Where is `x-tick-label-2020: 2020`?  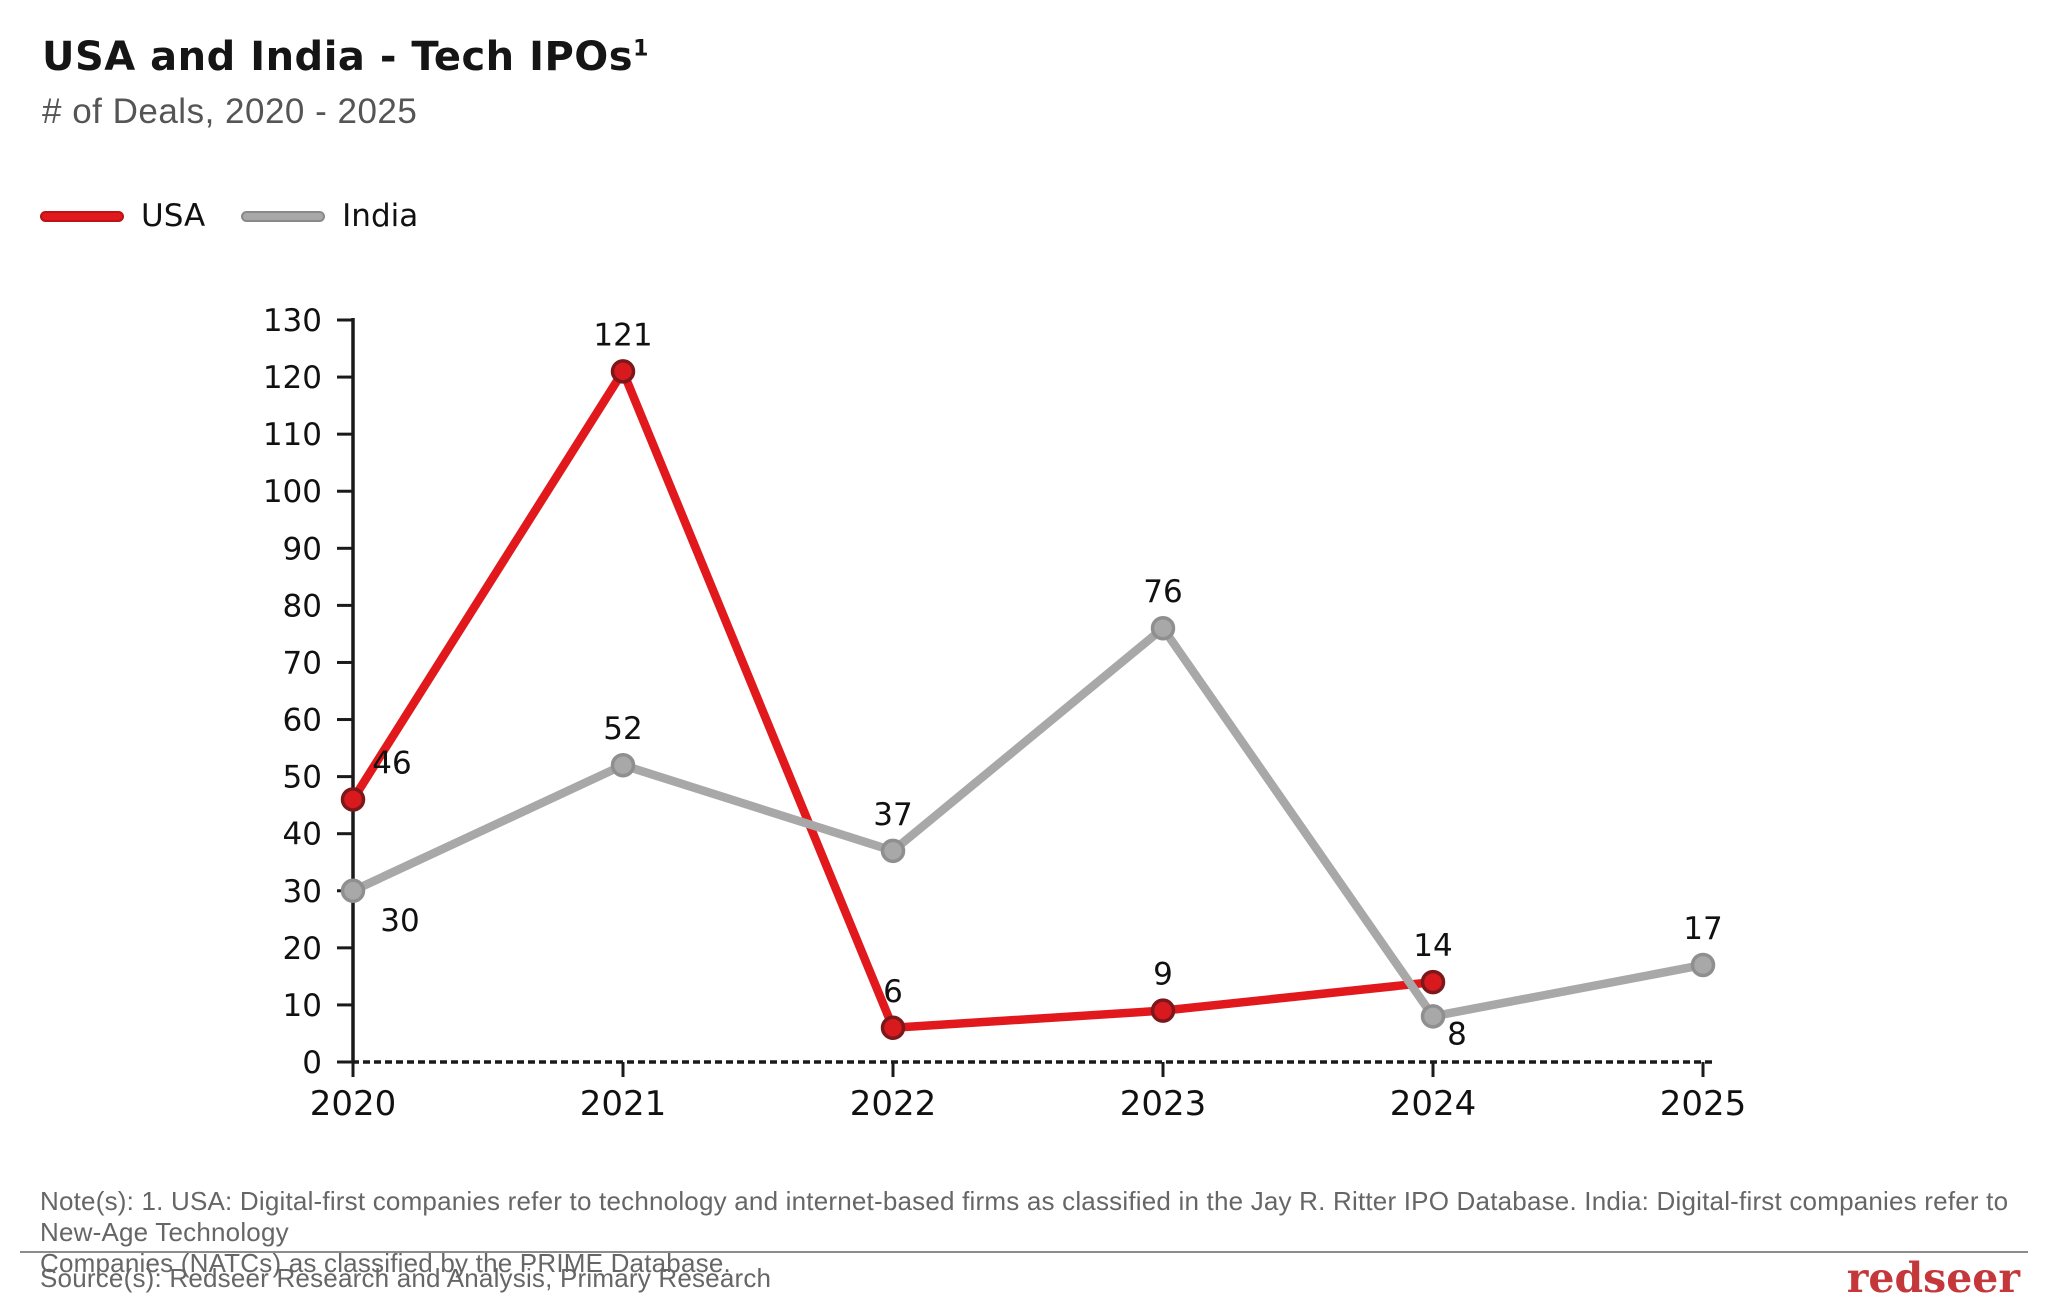 x-tick-label-2020: 2020 is located at coordinates (353, 1104).